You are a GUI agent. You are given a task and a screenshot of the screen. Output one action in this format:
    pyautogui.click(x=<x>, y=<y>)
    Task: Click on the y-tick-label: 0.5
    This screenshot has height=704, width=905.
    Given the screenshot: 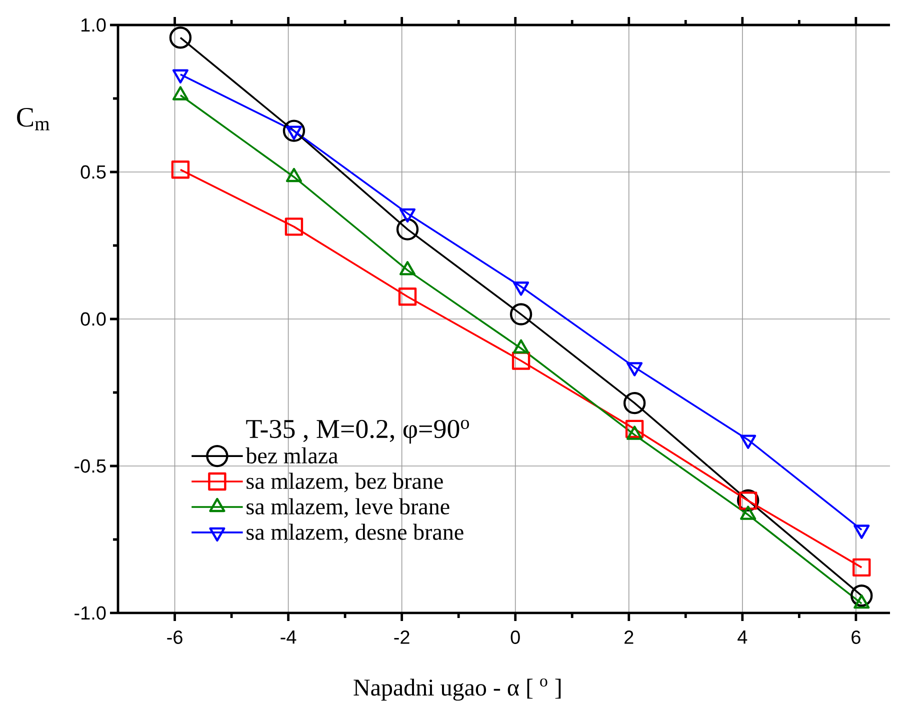 What is the action you would take?
    pyautogui.click(x=93, y=172)
    